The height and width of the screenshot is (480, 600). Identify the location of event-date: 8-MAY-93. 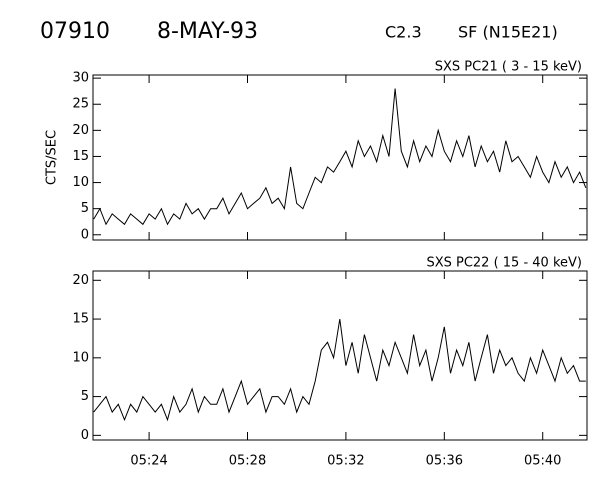
(207, 31).